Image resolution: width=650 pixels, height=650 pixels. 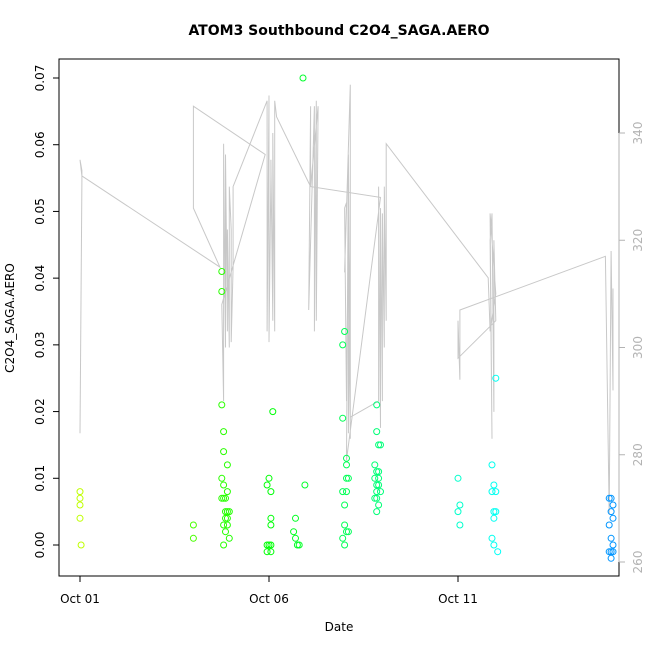 I want to click on y-tick-label: 0.03, so click(x=40, y=344).